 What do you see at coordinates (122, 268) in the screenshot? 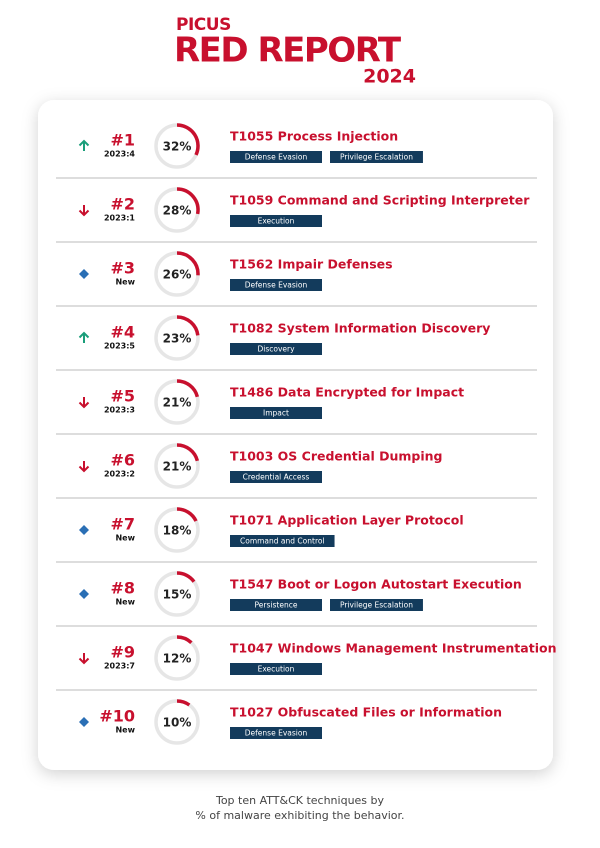
I see `rank: #3` at bounding box center [122, 268].